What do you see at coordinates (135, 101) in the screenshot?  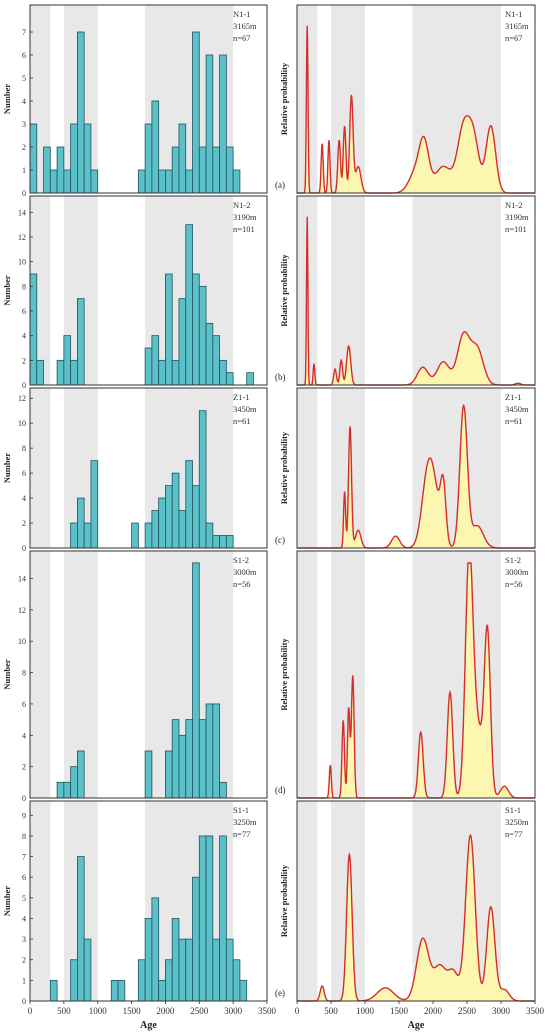 I see `histogram-panel-n1-1: 0 1 2 3 4 5 6 7 Number N1-1 3165m n=67` at bounding box center [135, 101].